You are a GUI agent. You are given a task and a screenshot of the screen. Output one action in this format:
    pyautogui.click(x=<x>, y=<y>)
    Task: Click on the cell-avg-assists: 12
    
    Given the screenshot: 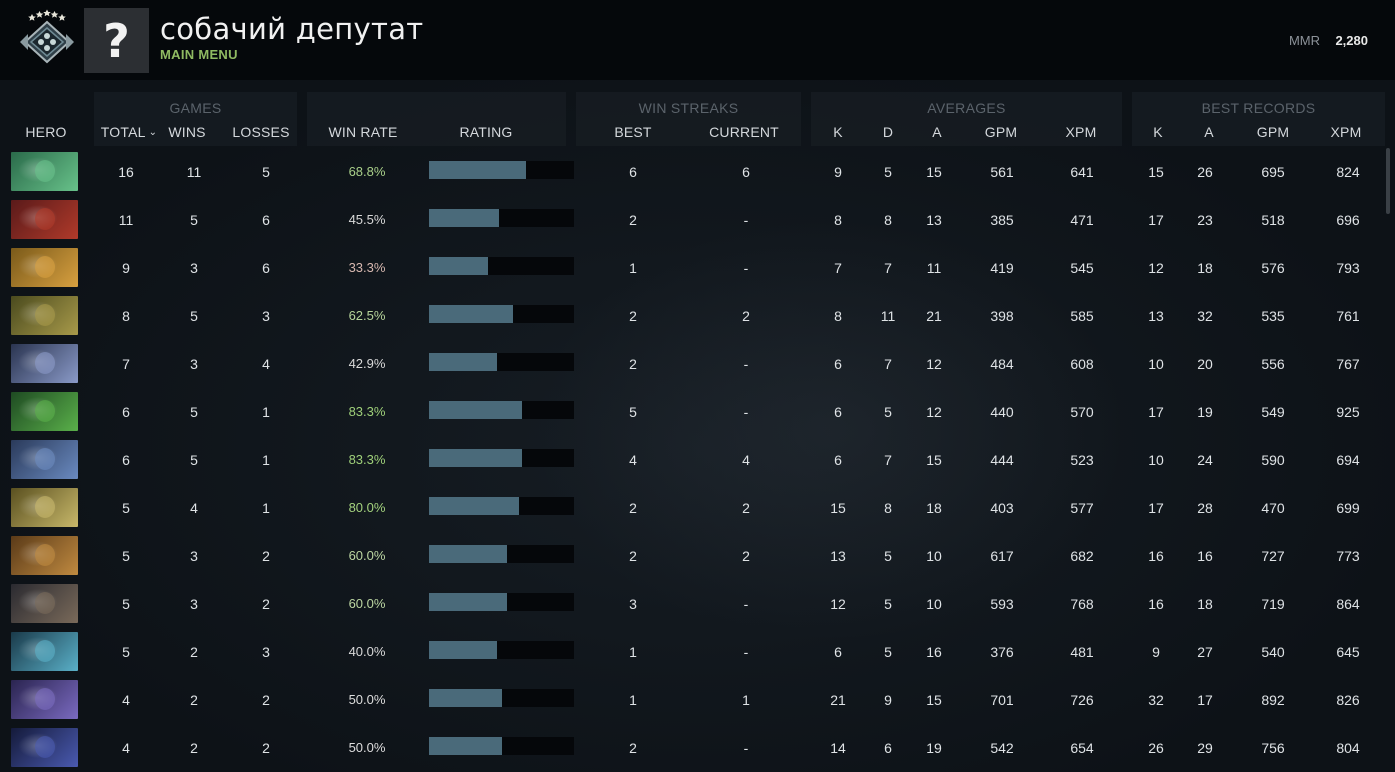 What is the action you would take?
    pyautogui.click(x=934, y=412)
    